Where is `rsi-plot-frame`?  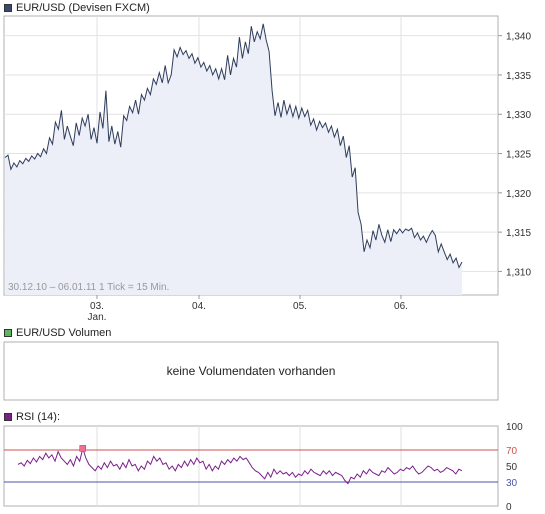
rsi-plot-frame is located at coordinates (251, 466).